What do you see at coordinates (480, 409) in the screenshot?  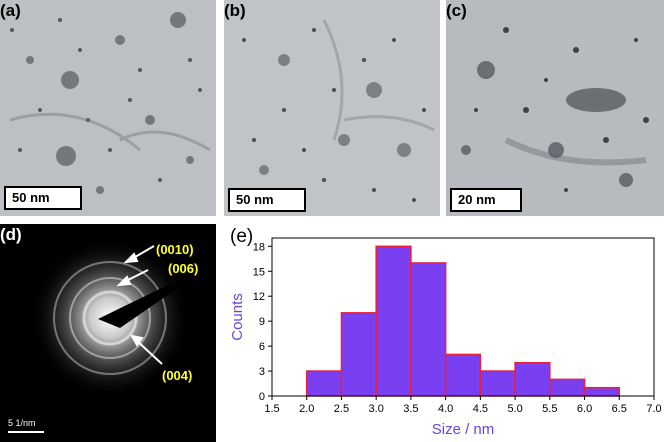 I see `x-tick-label-6: 4.5` at bounding box center [480, 409].